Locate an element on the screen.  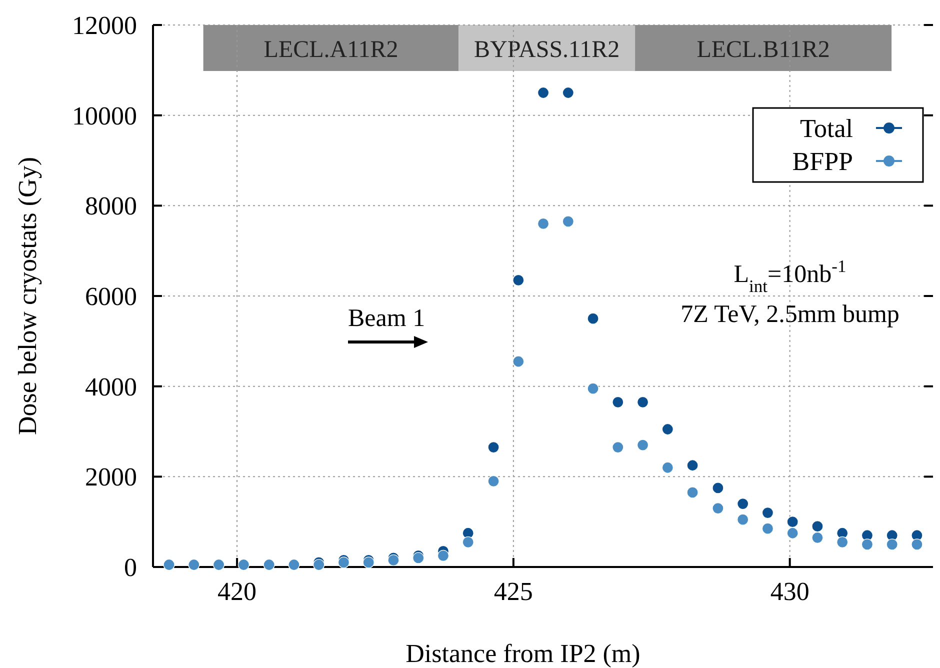
y-tick-label: 4000 is located at coordinates (111, 387).